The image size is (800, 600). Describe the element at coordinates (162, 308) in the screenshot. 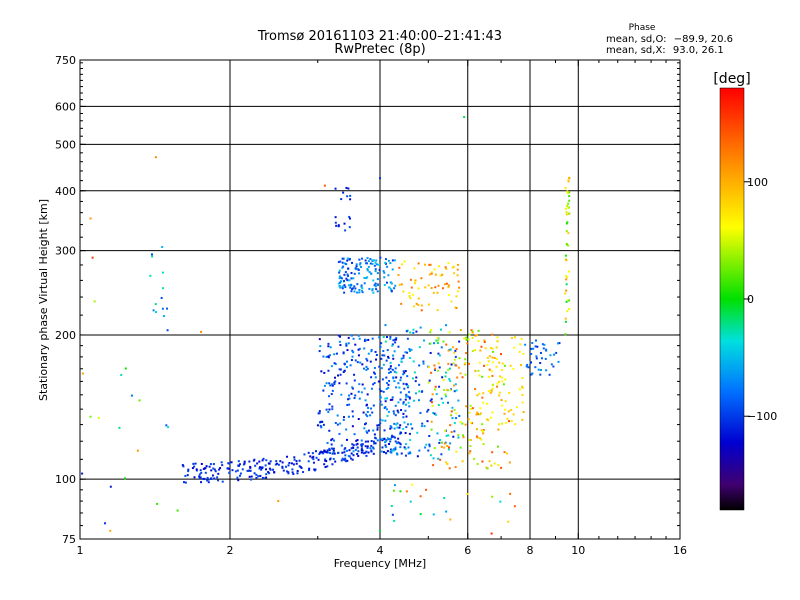

I see `data-point-low-freq-sparse-1-4-mhz` at that location.